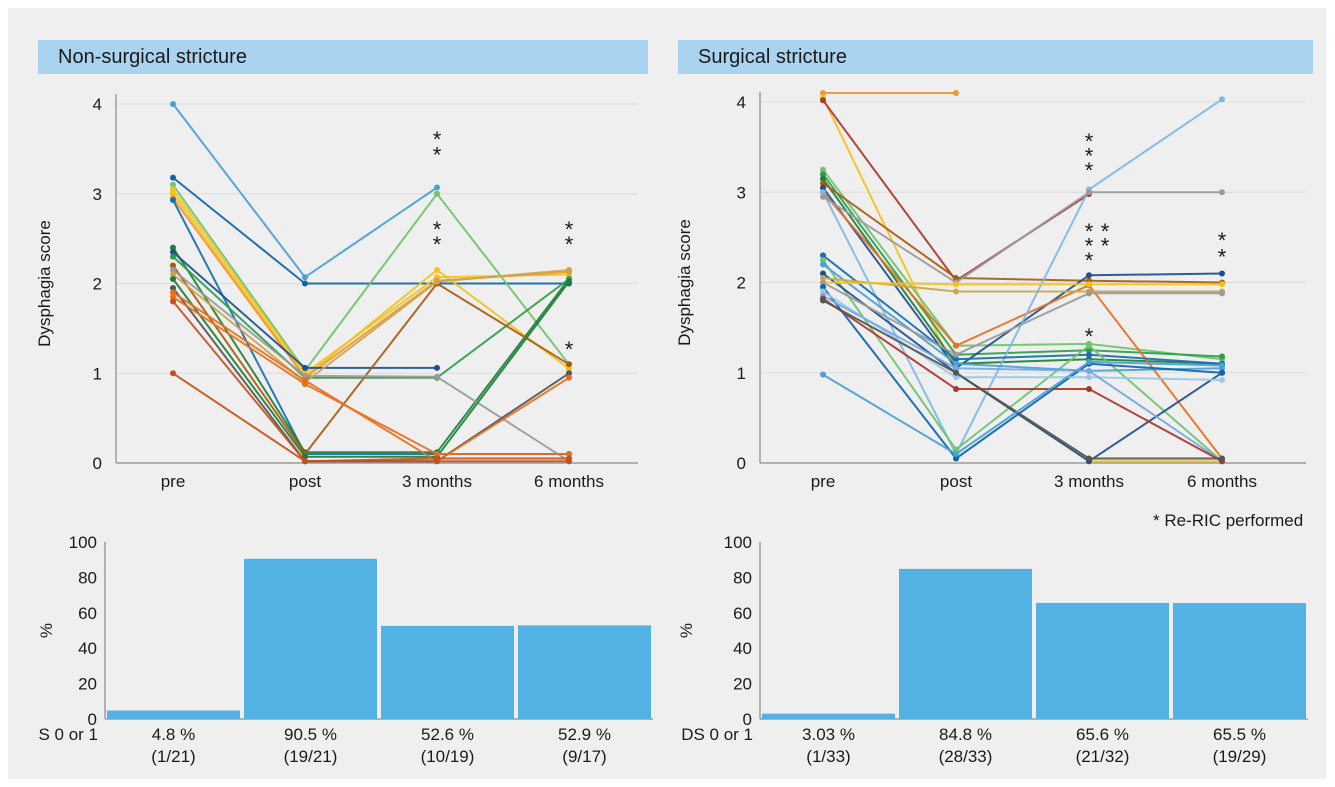 The width and height of the screenshot is (1335, 787). Describe the element at coordinates (343, 57) in the screenshot. I see `panel-header-non-surgical: Non-surgical stricture` at that location.